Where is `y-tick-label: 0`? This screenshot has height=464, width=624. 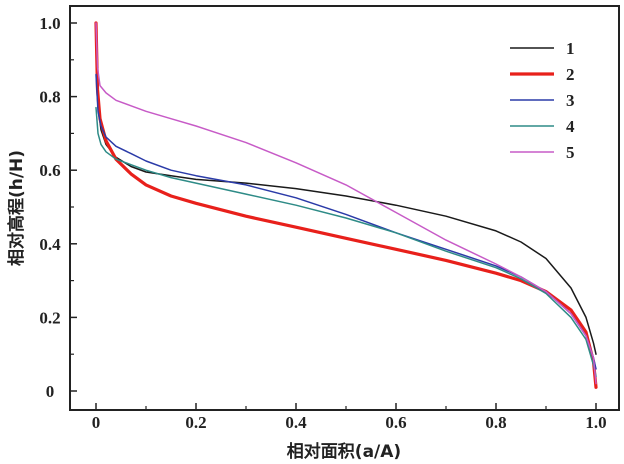 y-tick-label: 0 is located at coordinates (50, 391).